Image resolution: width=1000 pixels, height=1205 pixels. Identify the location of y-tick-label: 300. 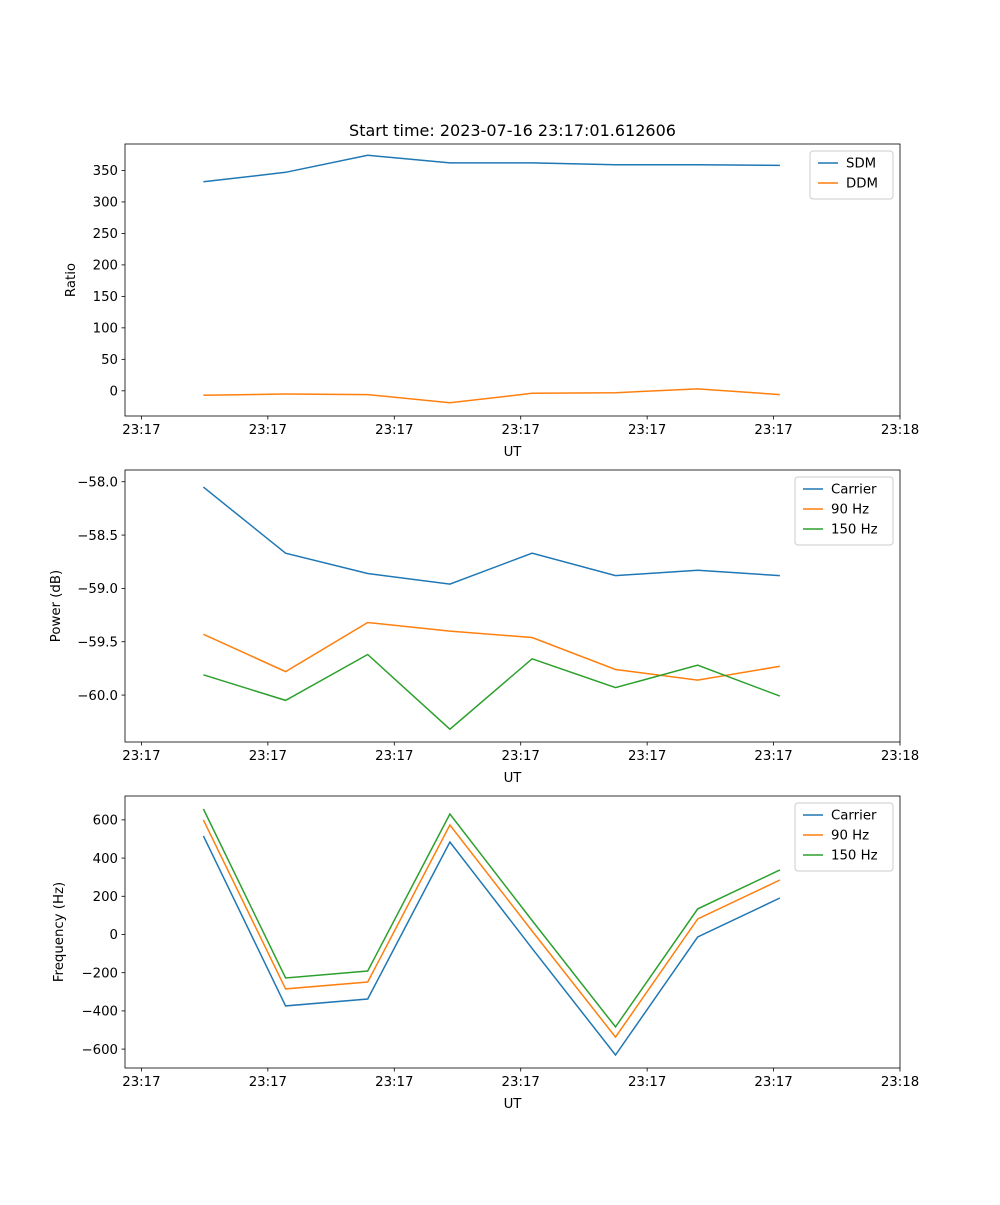
(105, 203).